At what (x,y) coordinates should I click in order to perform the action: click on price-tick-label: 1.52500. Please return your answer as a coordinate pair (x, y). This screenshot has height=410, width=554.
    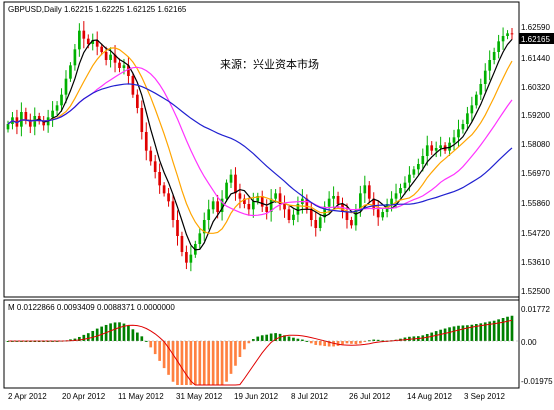
    Looking at the image, I should click on (535, 291).